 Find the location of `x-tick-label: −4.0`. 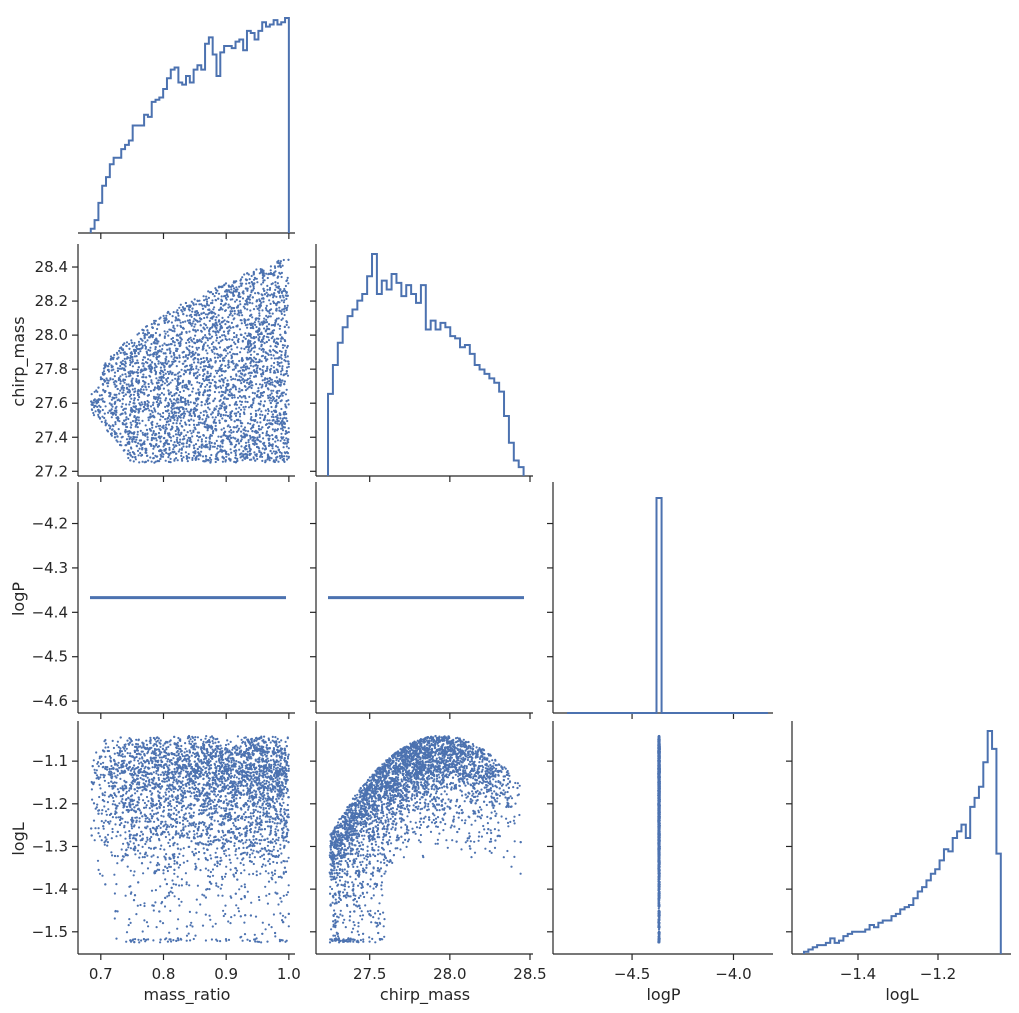

x-tick-label: −4.0 is located at coordinates (733, 974).